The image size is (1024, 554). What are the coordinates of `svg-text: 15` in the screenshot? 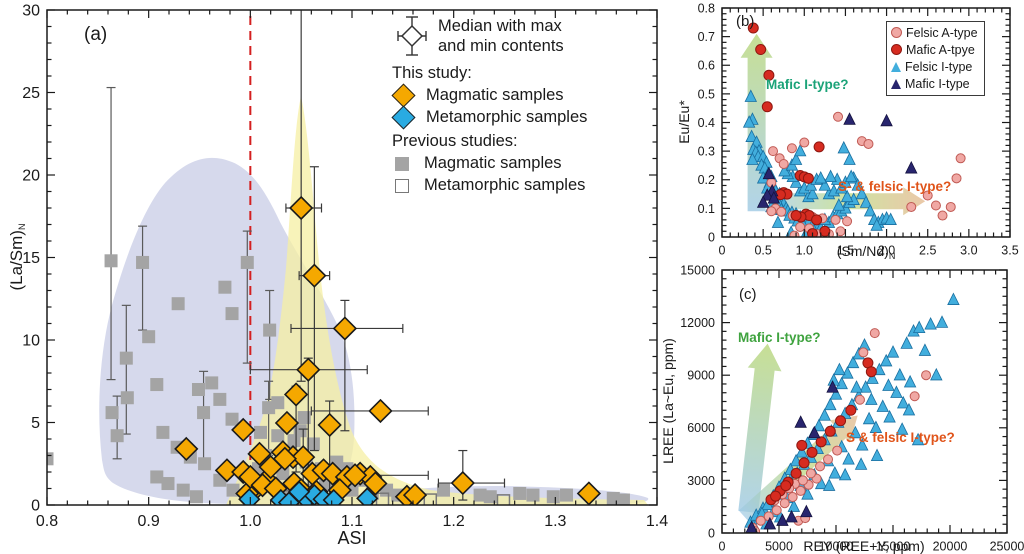 It's located at (31, 258).